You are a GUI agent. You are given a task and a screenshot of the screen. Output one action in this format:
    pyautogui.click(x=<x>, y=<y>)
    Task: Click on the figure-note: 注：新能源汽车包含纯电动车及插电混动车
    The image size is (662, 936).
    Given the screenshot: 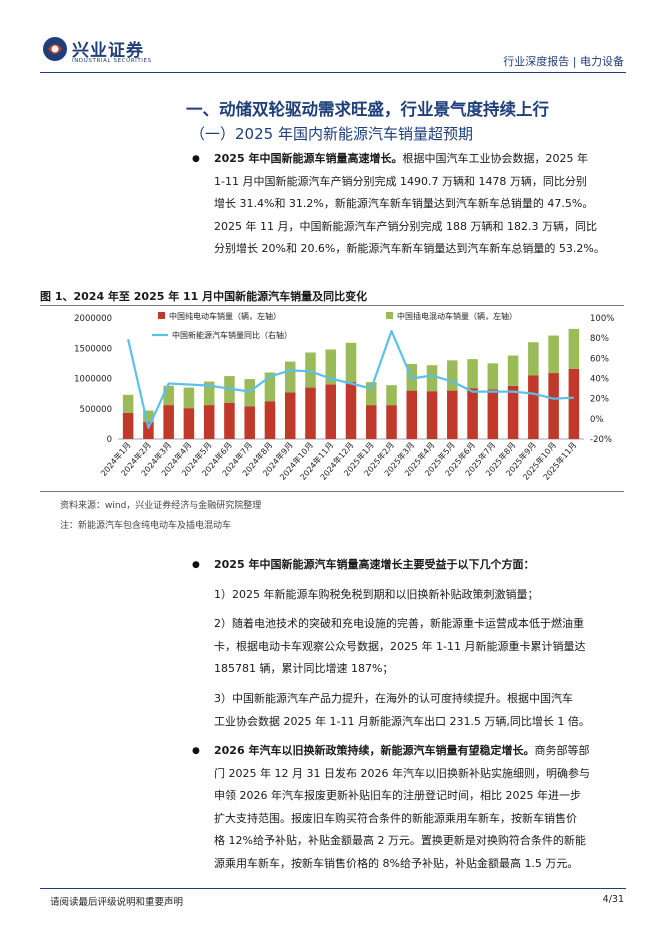 What is the action you would take?
    pyautogui.click(x=146, y=526)
    